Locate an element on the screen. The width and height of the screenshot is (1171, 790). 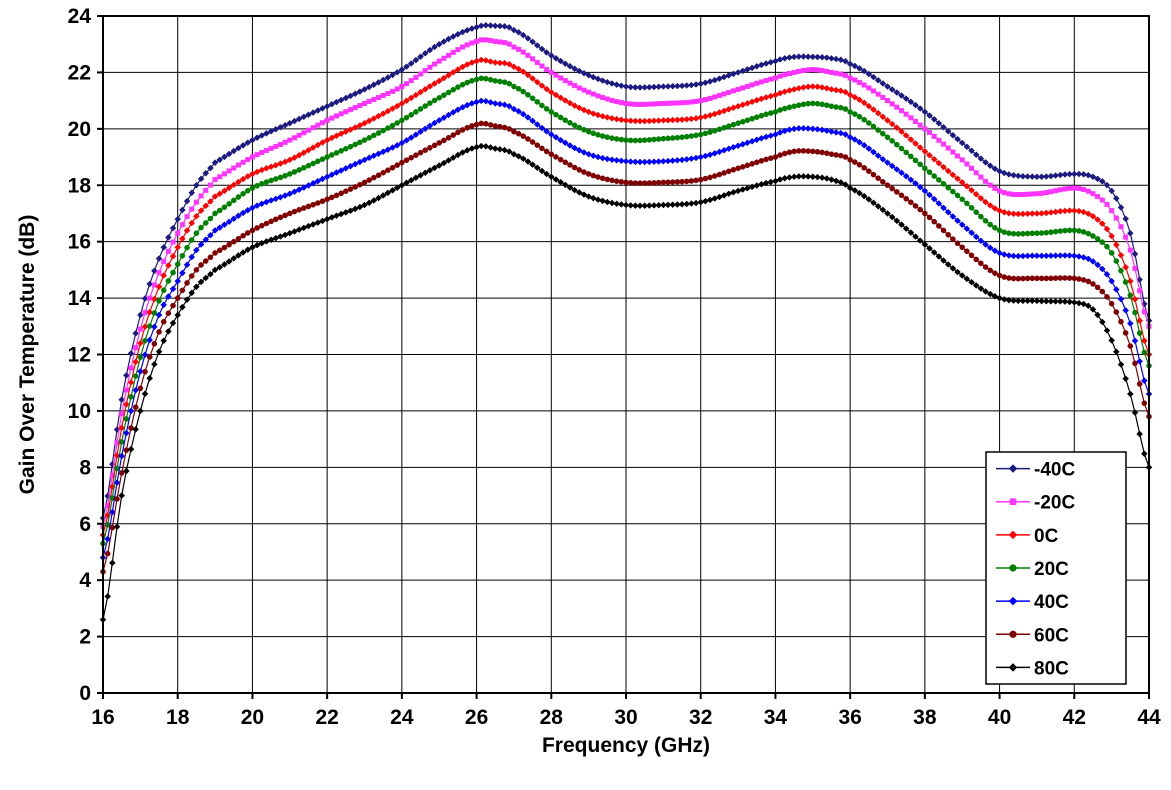
x-tick-label: 18 is located at coordinates (178, 717).